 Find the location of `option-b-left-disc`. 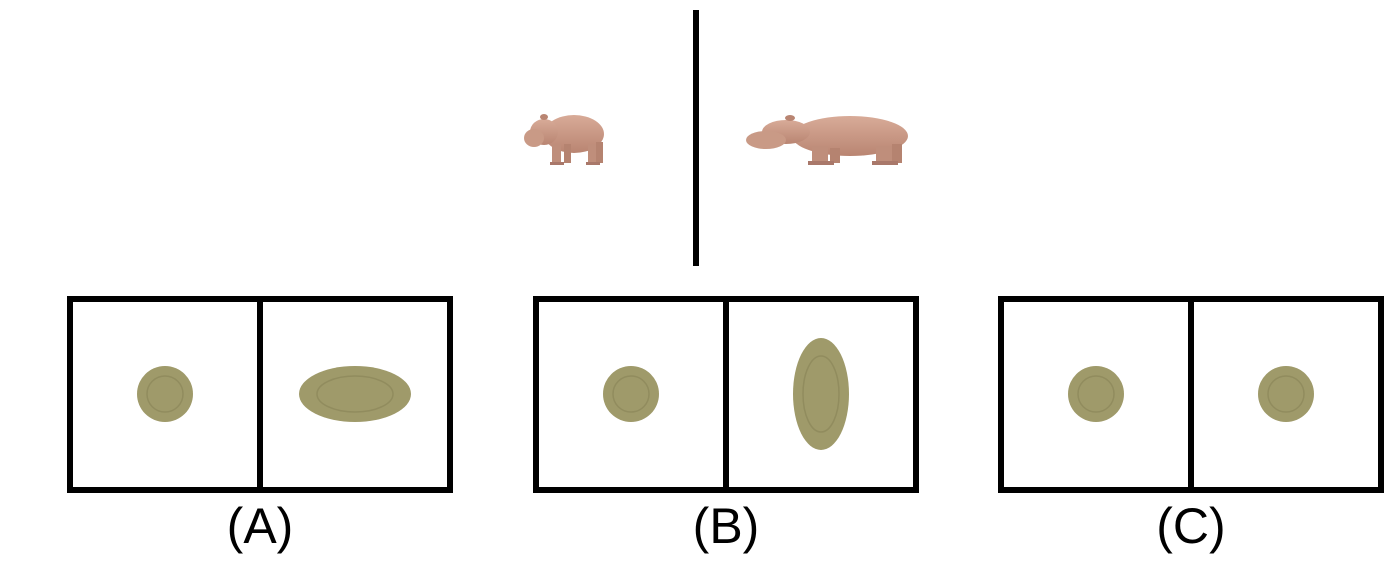

option-b-left-disc is located at coordinates (631, 394).